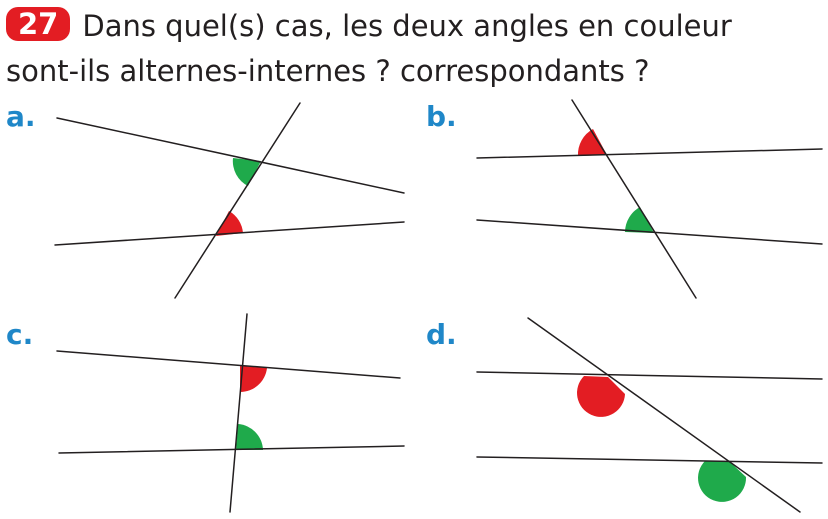 The image size is (828, 519). I want to click on figure-a-line-upper, so click(230, 155).